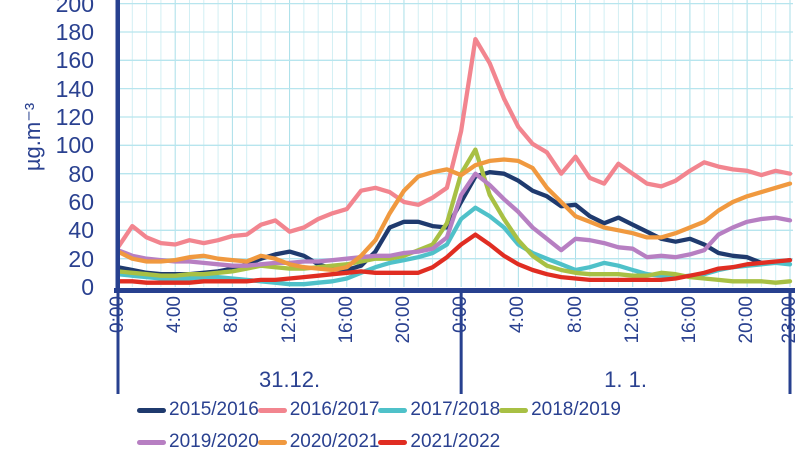 The width and height of the screenshot is (800, 449). Describe the element at coordinates (74, 116) in the screenshot. I see `y-tick-120: 120` at that location.